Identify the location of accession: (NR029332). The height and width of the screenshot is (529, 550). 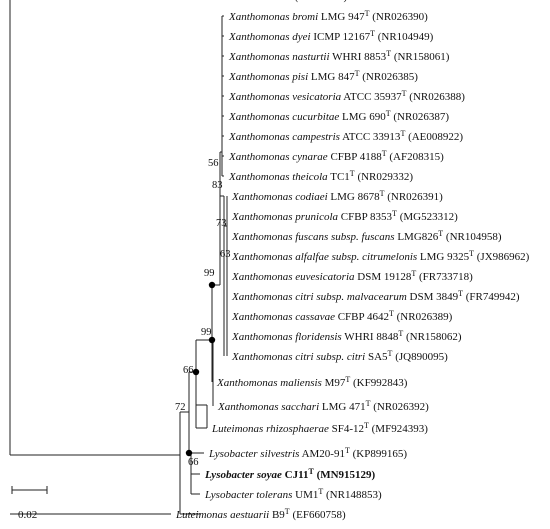
(384, 177).